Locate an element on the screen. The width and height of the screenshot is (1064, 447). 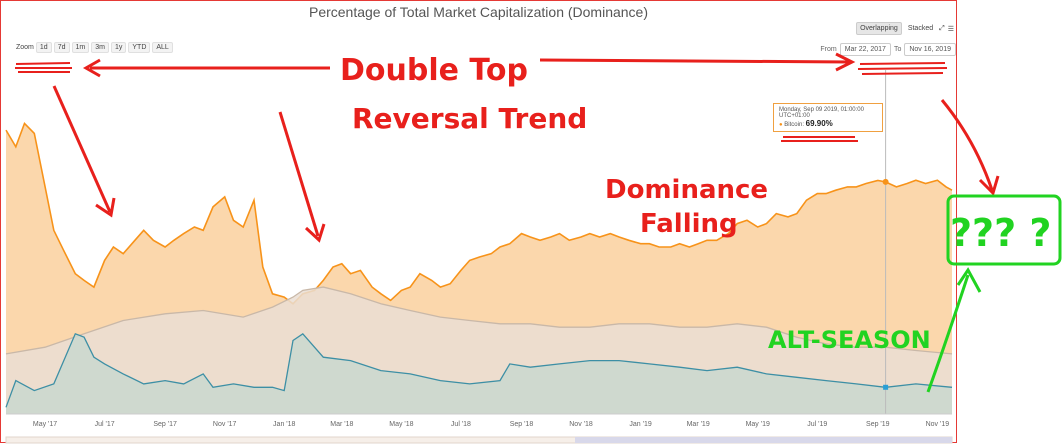
annotation-green-arrowhead is located at coordinates (969, 280).